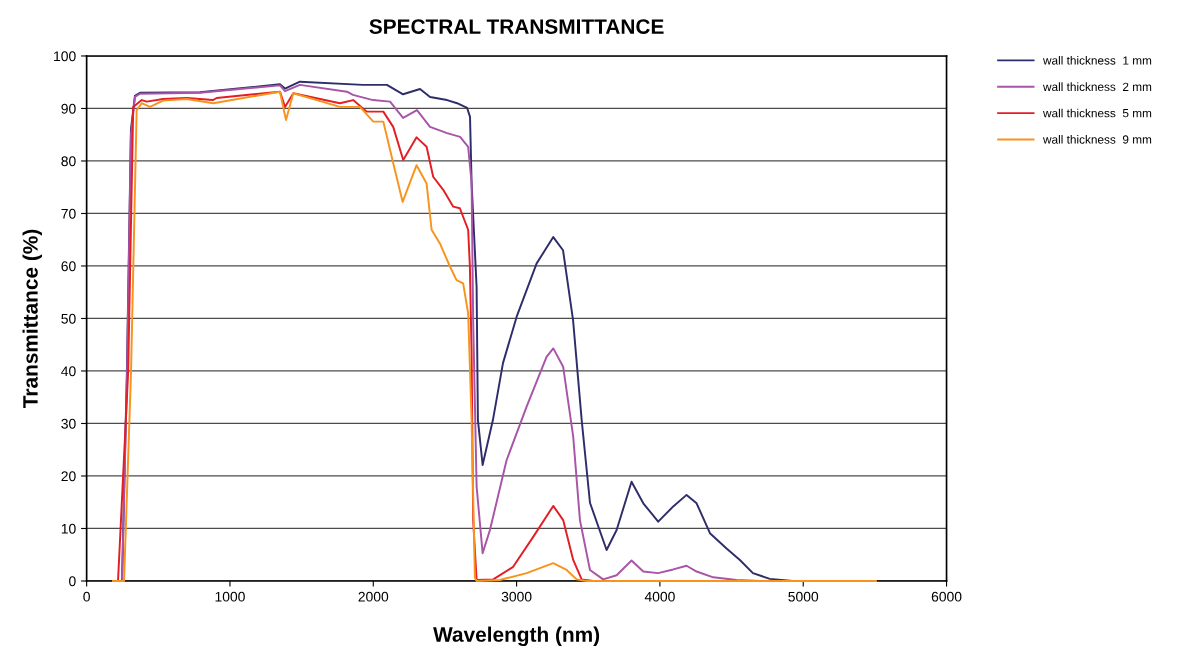  Describe the element at coordinates (65, 56) in the screenshot. I see `y-tick-label: 100` at that location.